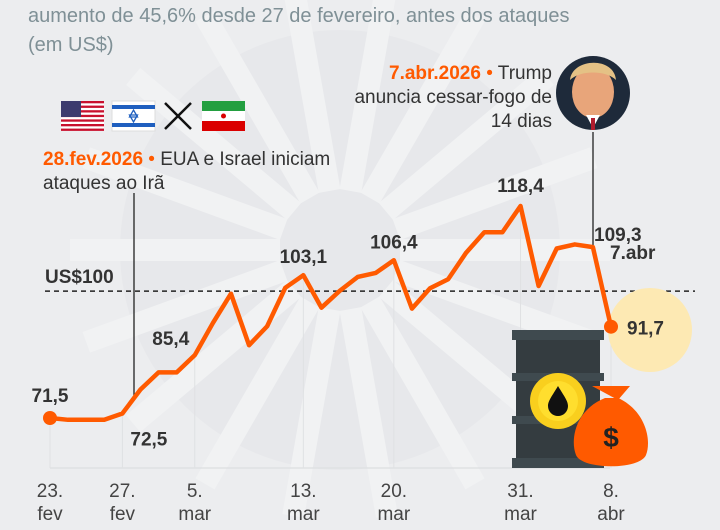 Image resolution: width=720 pixels, height=530 pixels. Describe the element at coordinates (50, 396) in the screenshot. I see `data-label: 71,5` at that location.